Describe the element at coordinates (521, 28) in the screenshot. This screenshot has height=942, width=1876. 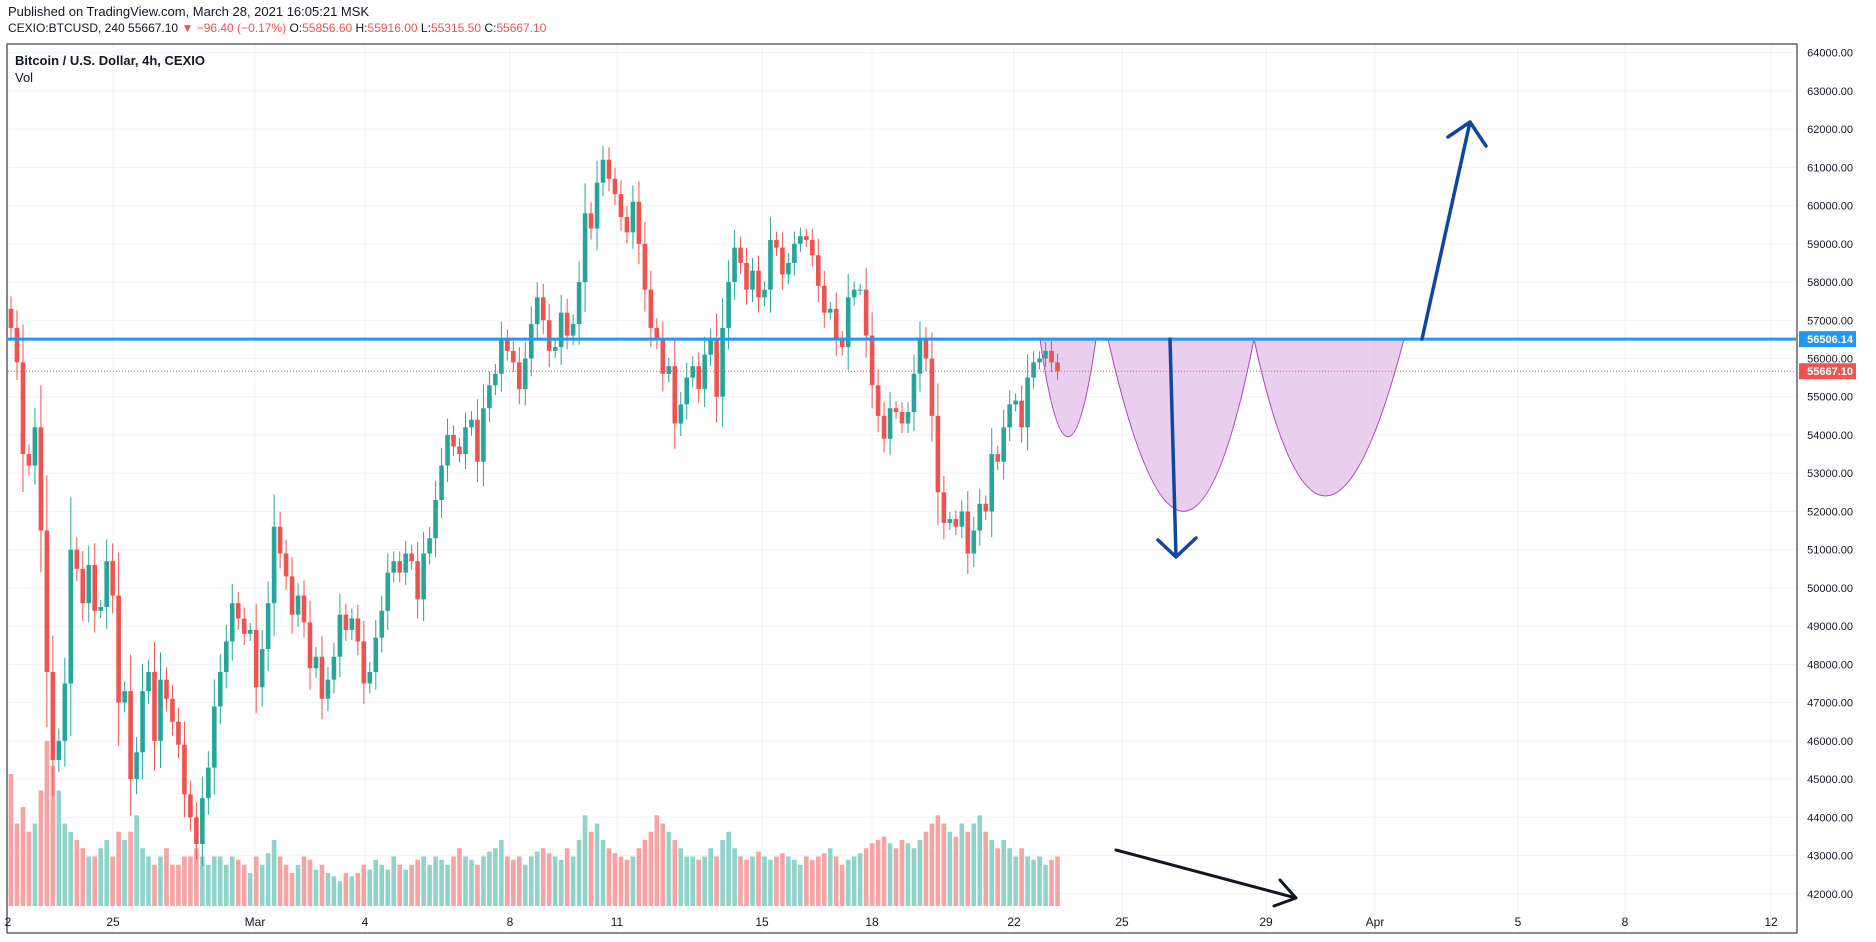
I see `close-value: 55667.10` at that location.